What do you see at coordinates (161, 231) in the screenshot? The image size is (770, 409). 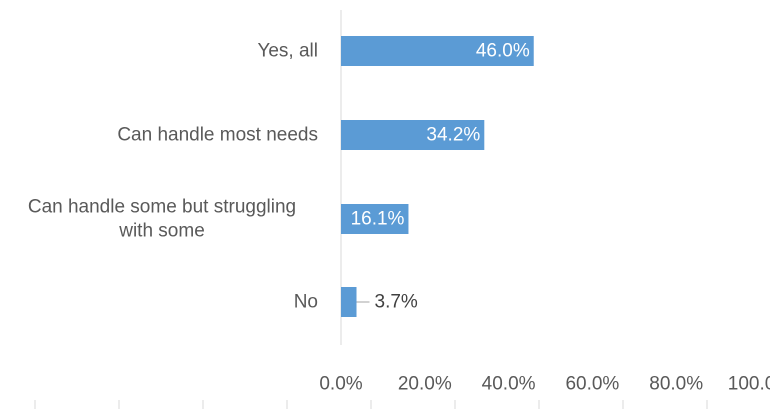 I see `category-label: with some` at bounding box center [161, 231].